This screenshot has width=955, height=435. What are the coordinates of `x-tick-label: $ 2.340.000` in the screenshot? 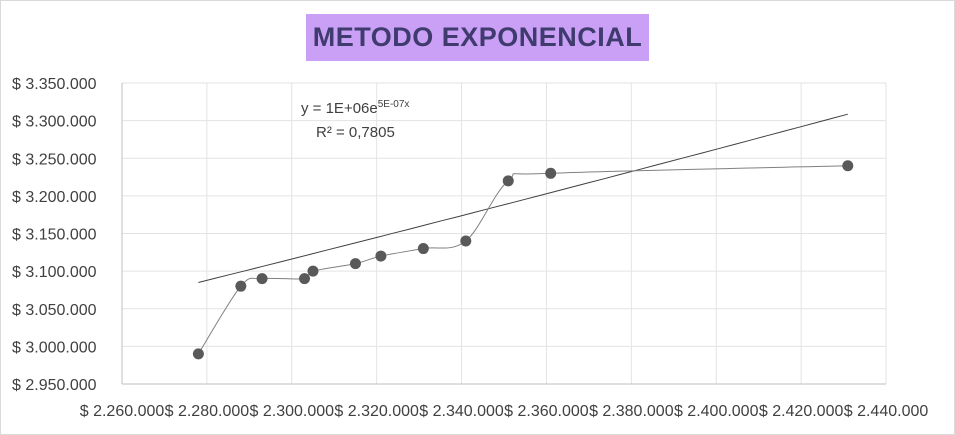 It's located at (461, 411).